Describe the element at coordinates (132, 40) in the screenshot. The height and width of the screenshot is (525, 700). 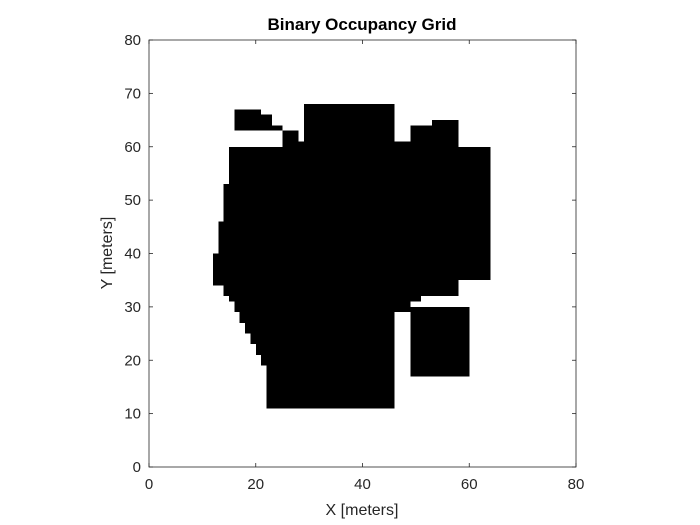
I see `y-tick-label: 80` at that location.